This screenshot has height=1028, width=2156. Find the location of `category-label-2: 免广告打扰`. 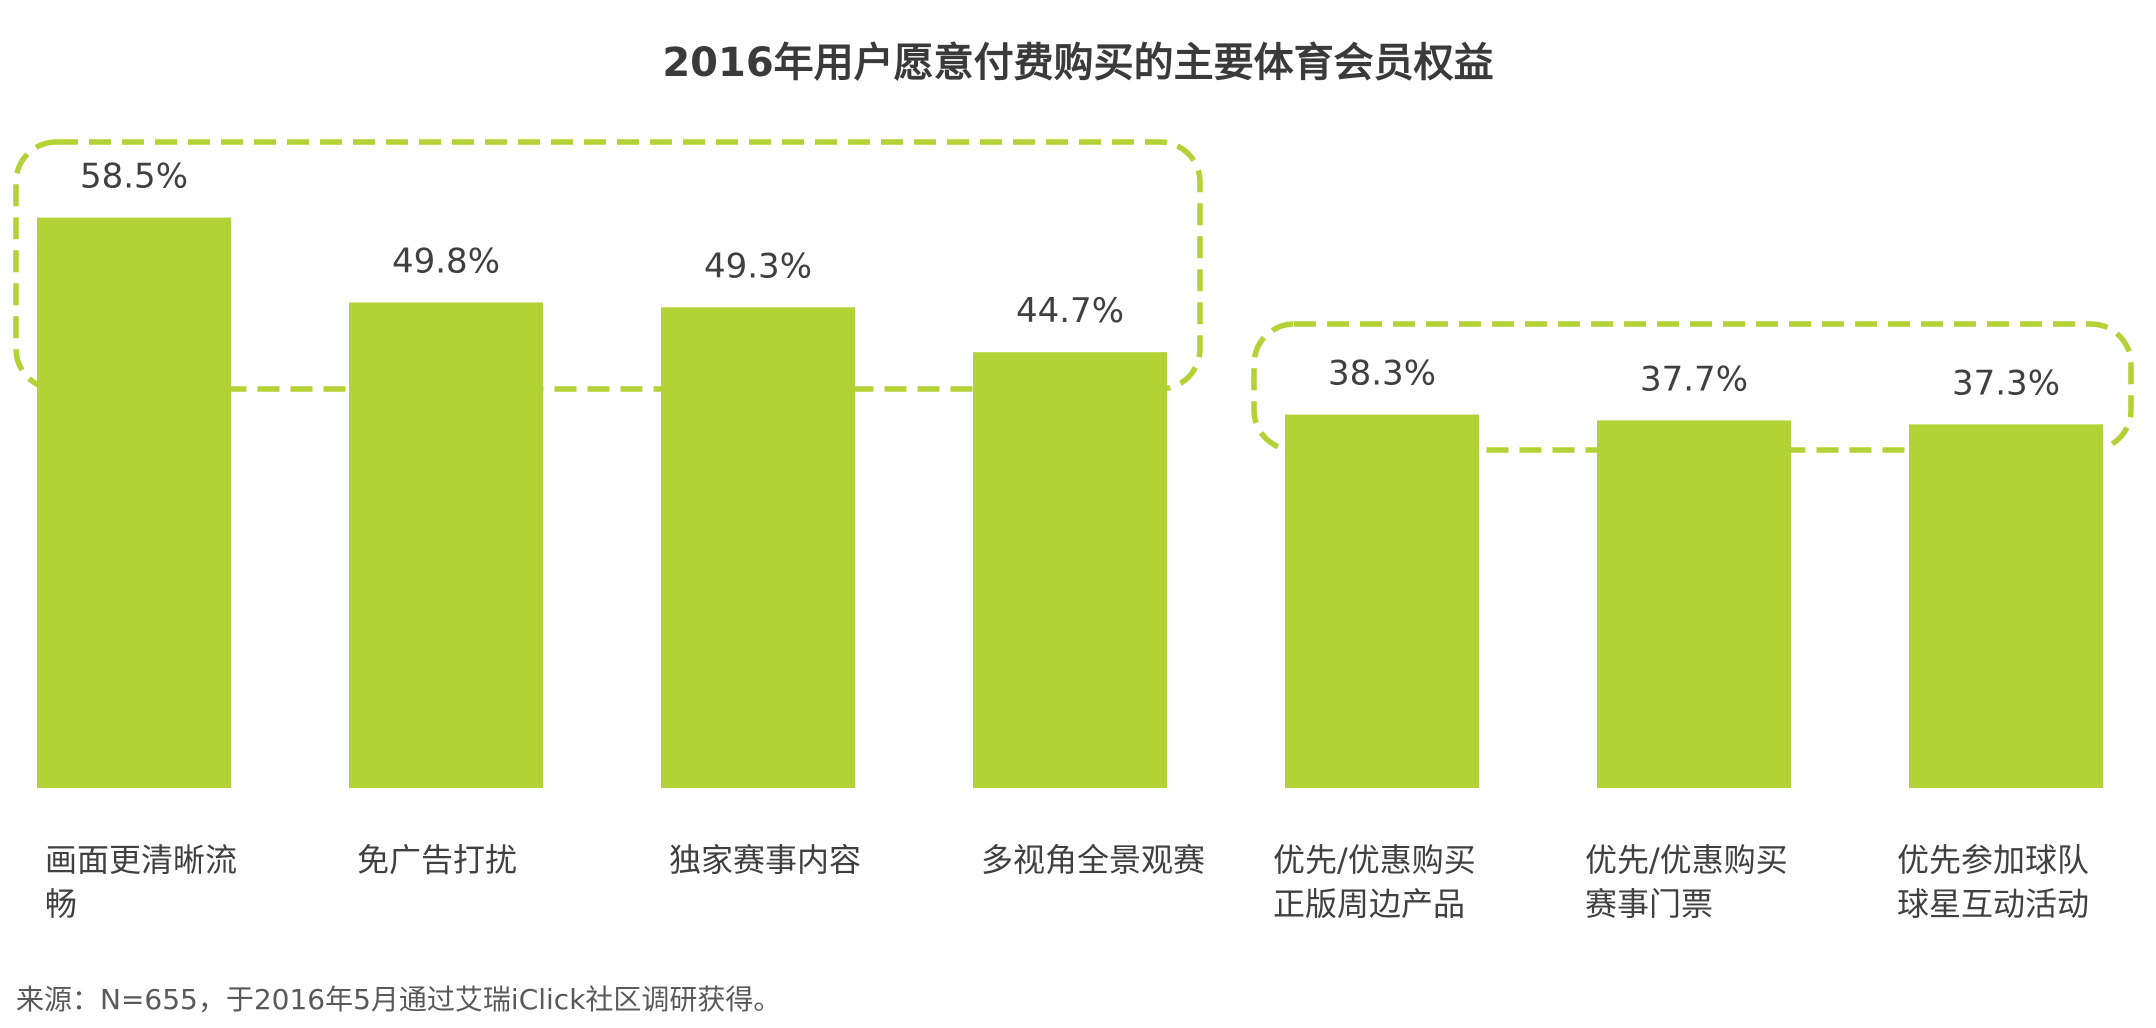

category-label-2: 免广告打扰 is located at coordinates (482, 860).